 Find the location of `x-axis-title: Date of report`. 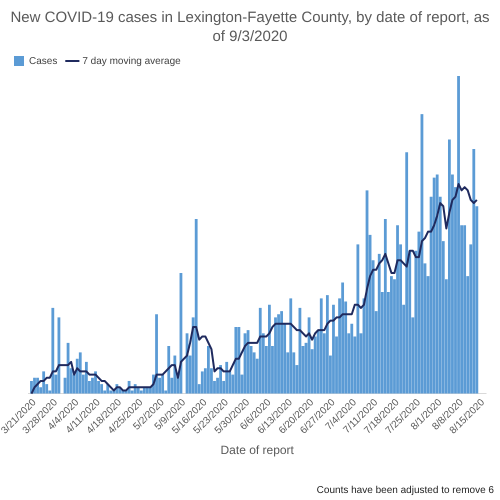

x-axis-title: Date of report is located at coordinates (257, 450).